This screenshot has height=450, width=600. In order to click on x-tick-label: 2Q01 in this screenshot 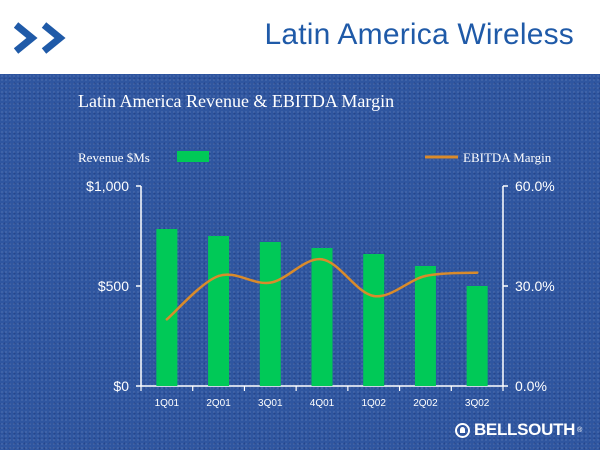, I will do `click(218, 403)`.